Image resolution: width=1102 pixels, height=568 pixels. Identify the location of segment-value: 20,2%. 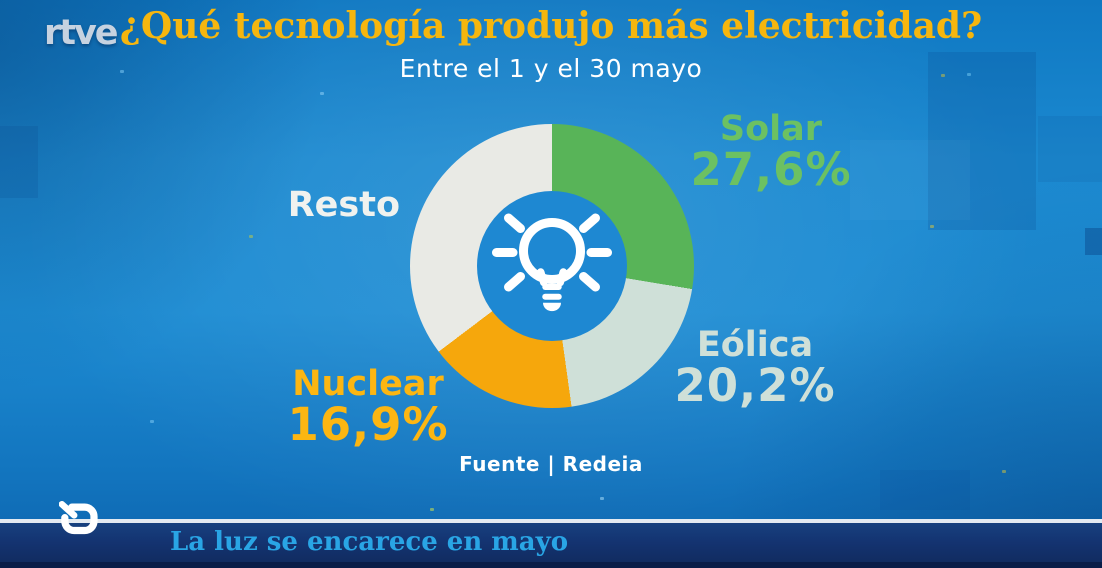
(755, 386).